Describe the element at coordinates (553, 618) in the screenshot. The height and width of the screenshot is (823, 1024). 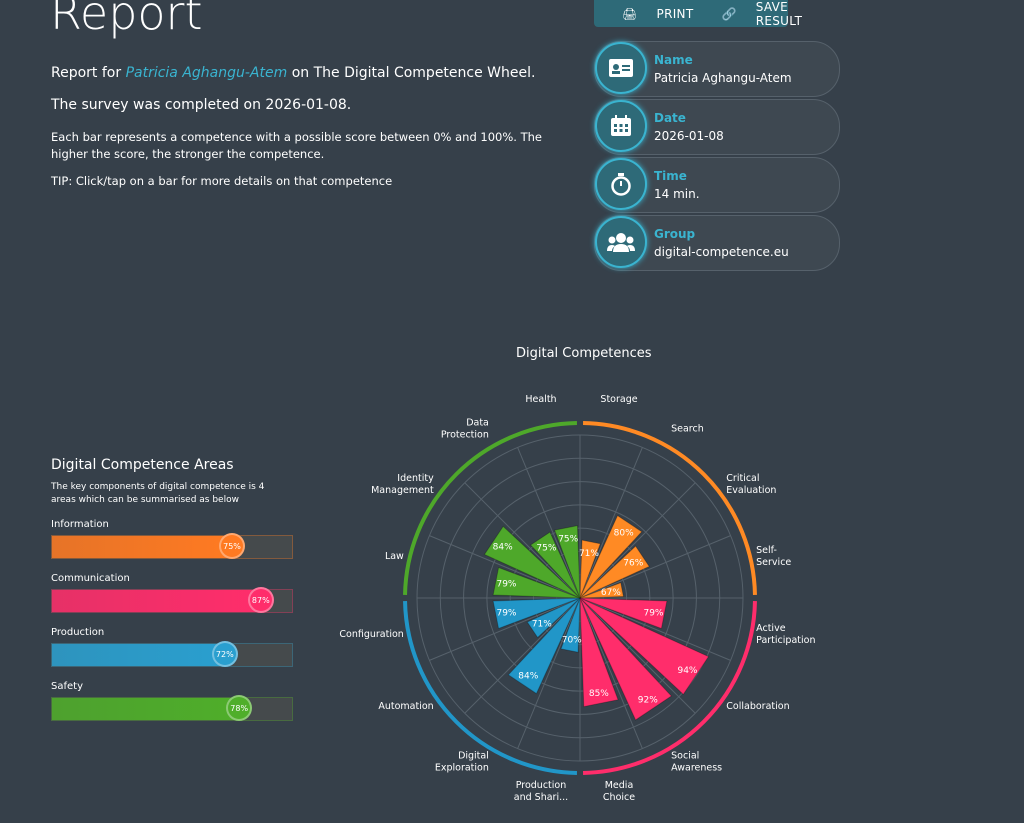
I see `bar-automation` at that location.